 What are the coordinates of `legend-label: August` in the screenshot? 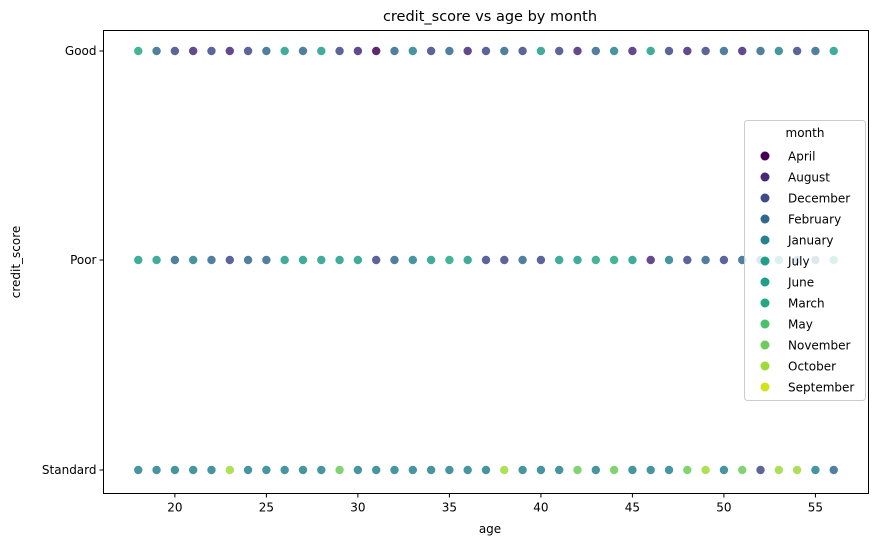 It's located at (809, 178).